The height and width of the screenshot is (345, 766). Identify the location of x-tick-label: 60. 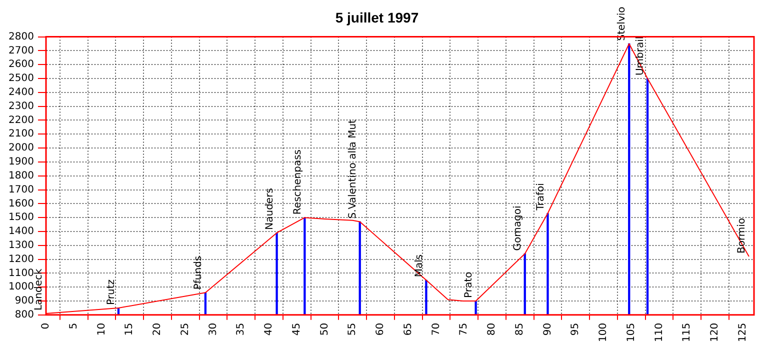
(380, 329).